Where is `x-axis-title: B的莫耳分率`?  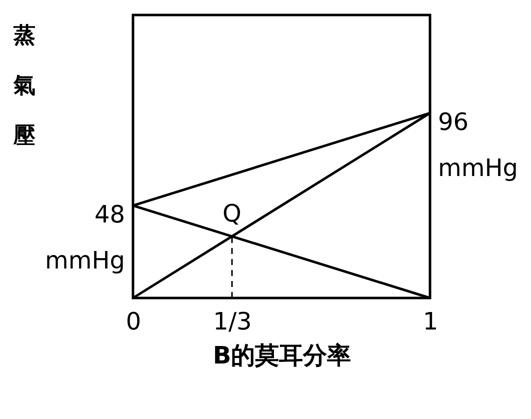 x-axis-title: B的莫耳分率 is located at coordinates (282, 356).